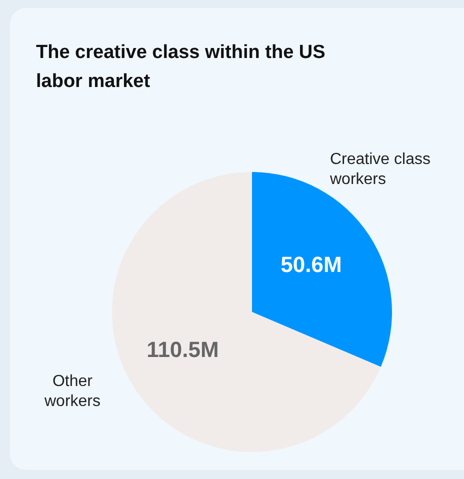 The image size is (464, 479). What do you see at coordinates (311, 265) in the screenshot?
I see `data-label: 50.6M` at bounding box center [311, 265].